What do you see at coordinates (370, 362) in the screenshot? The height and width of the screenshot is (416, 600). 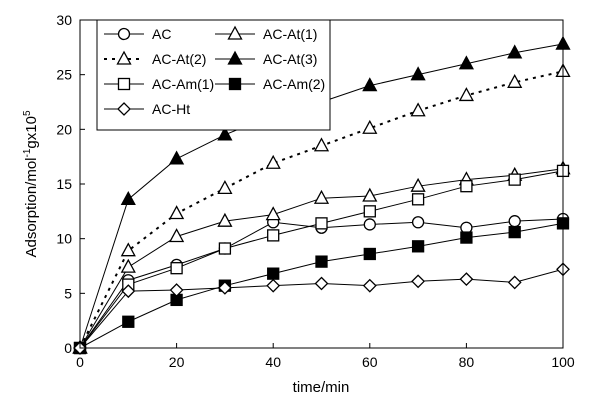 I see `x-tick-label: 60` at bounding box center [370, 362].